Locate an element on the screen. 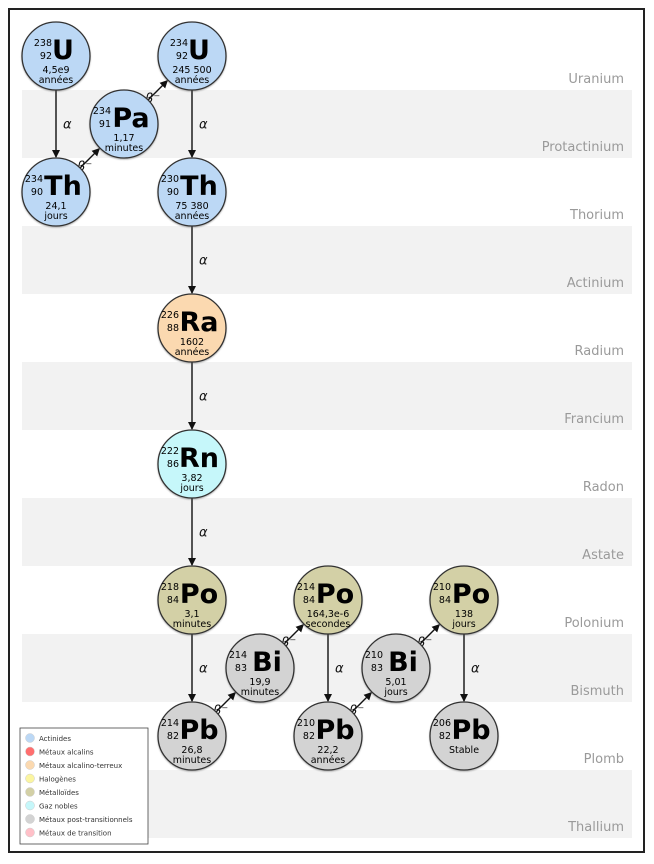 The width and height of the screenshot is (654, 864). nuclide-symbol: Rn is located at coordinates (199, 458).